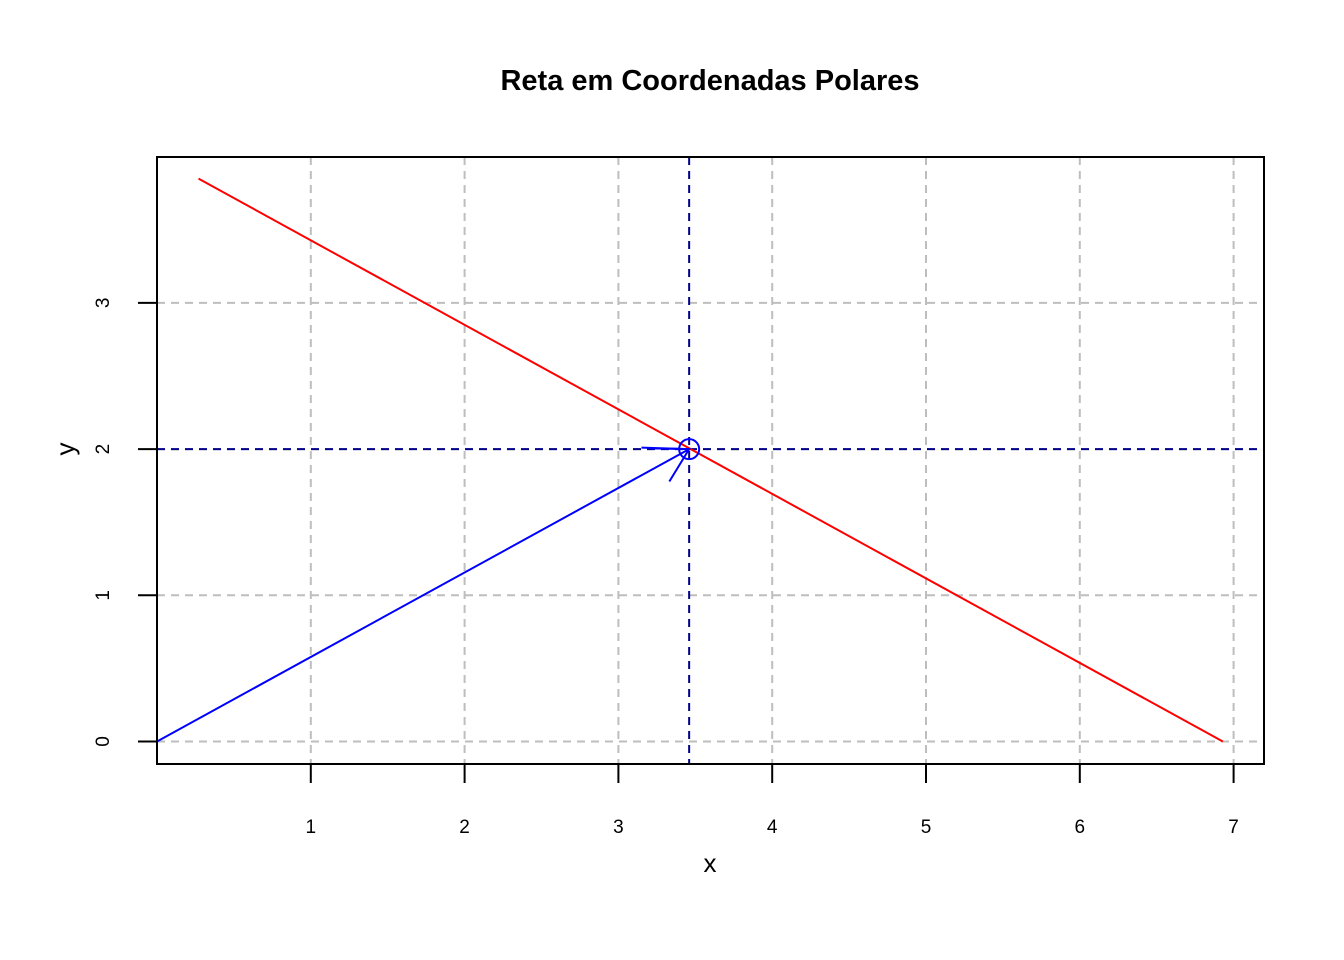  Describe the element at coordinates (125, 522) in the screenshot. I see `y-axis: 0 1 2 3` at that location.